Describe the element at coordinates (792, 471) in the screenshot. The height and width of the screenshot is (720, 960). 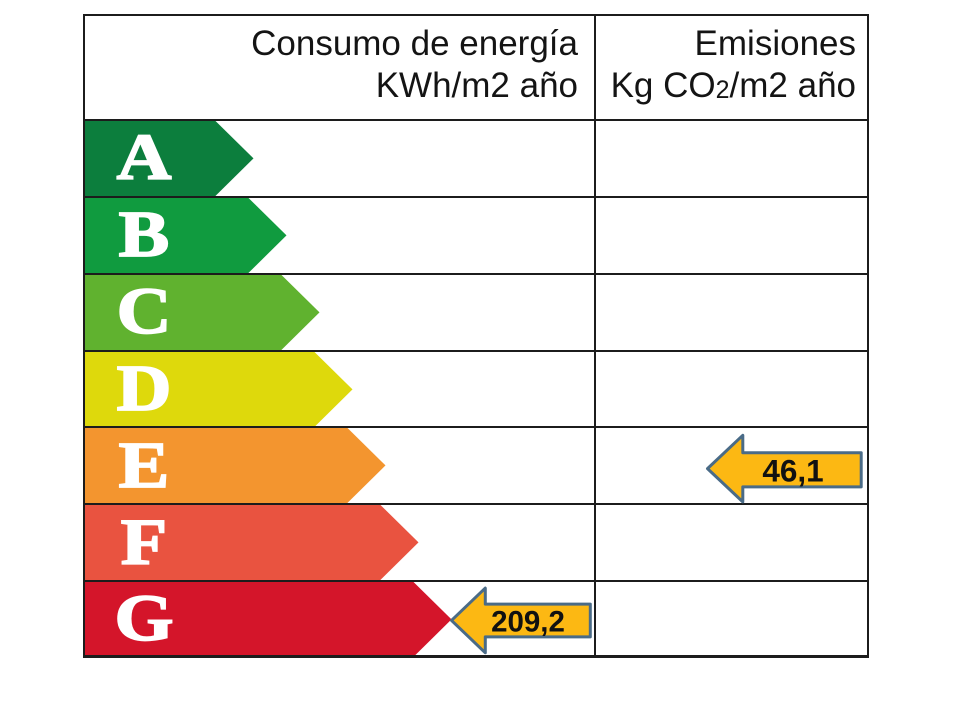
I see `svg-text: 46,1` at that location.